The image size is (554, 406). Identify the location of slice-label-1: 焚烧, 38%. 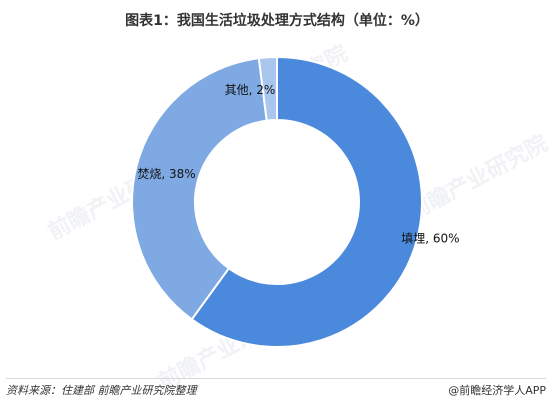
(166, 174).